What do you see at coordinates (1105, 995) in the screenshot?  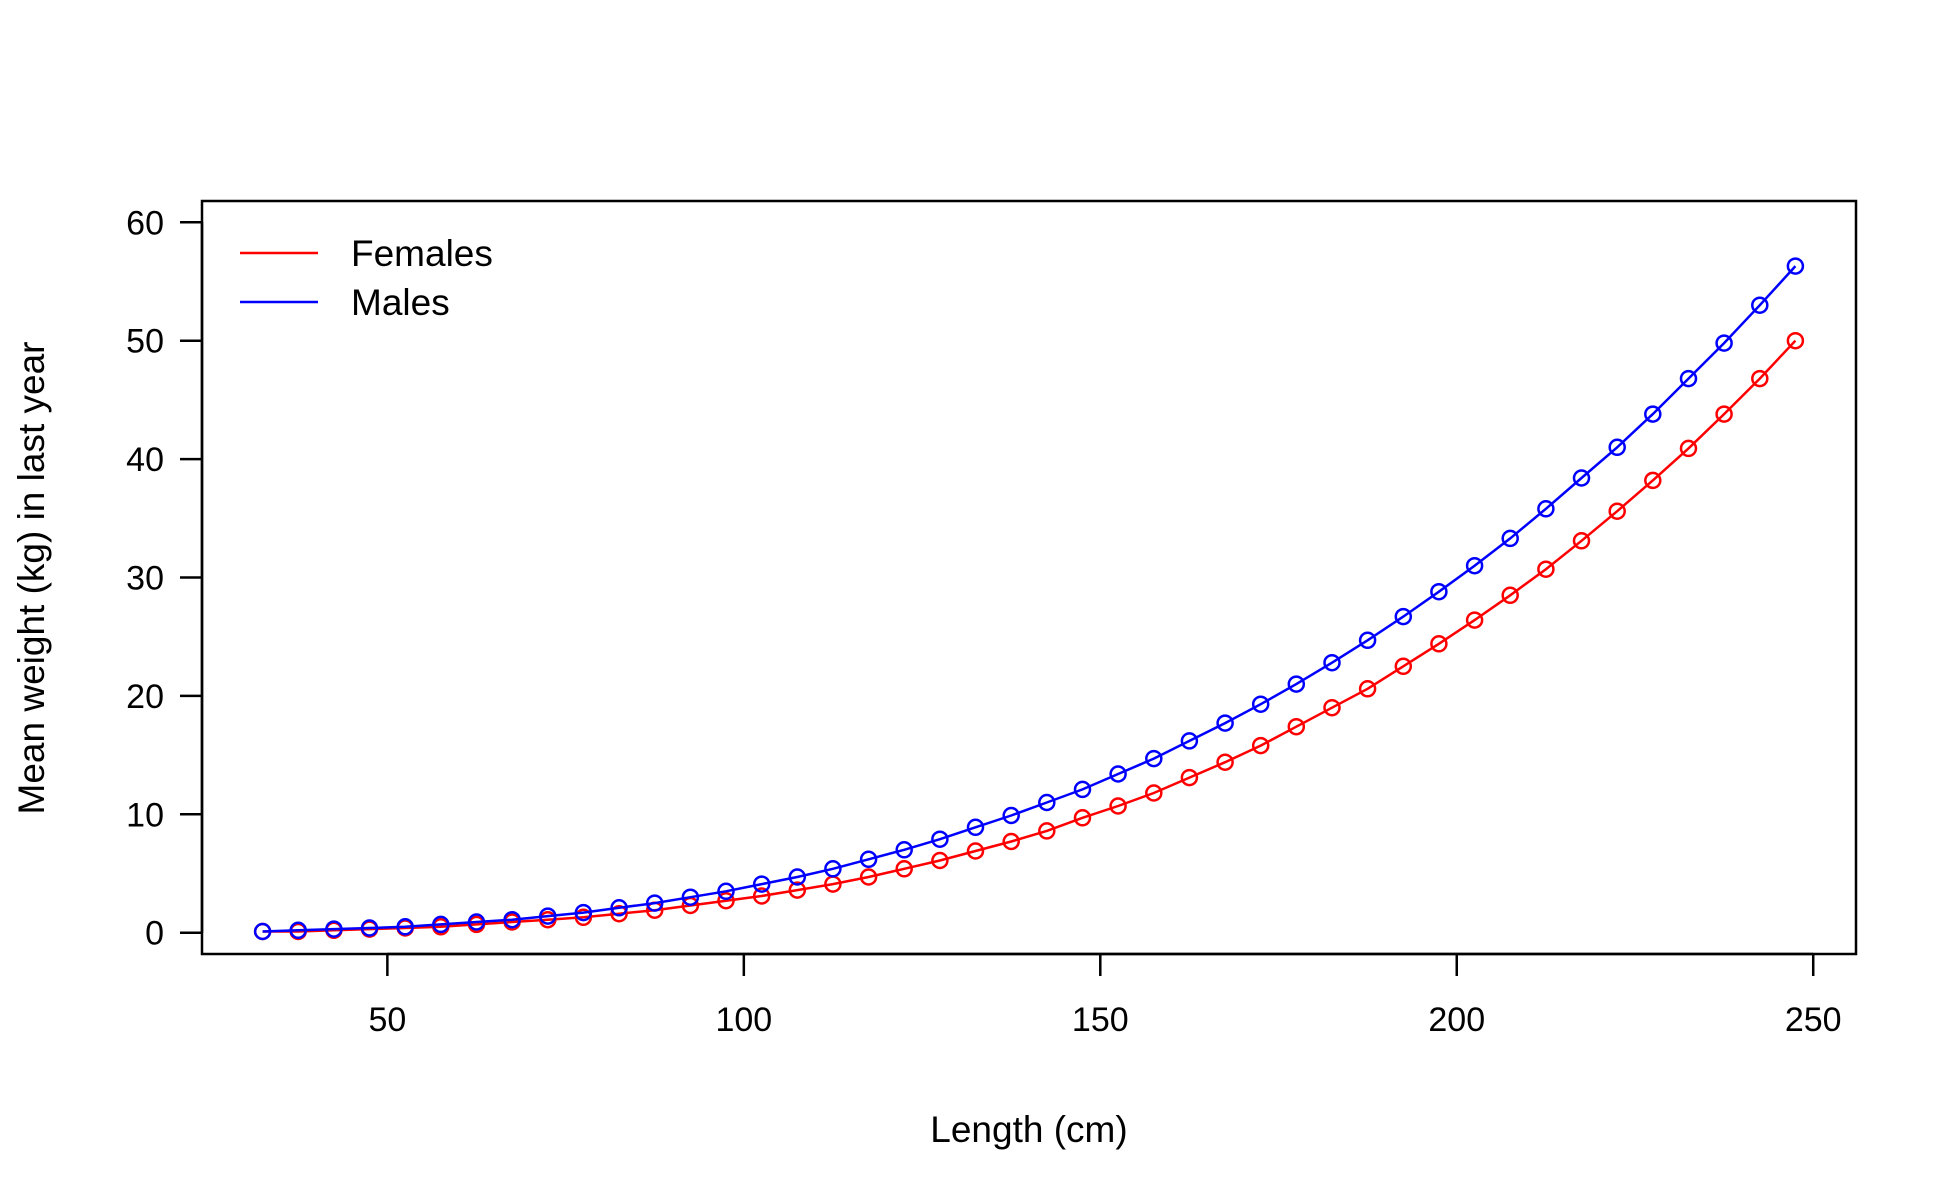 I see `x-axis: 50 100 150 200 250` at bounding box center [1105, 995].